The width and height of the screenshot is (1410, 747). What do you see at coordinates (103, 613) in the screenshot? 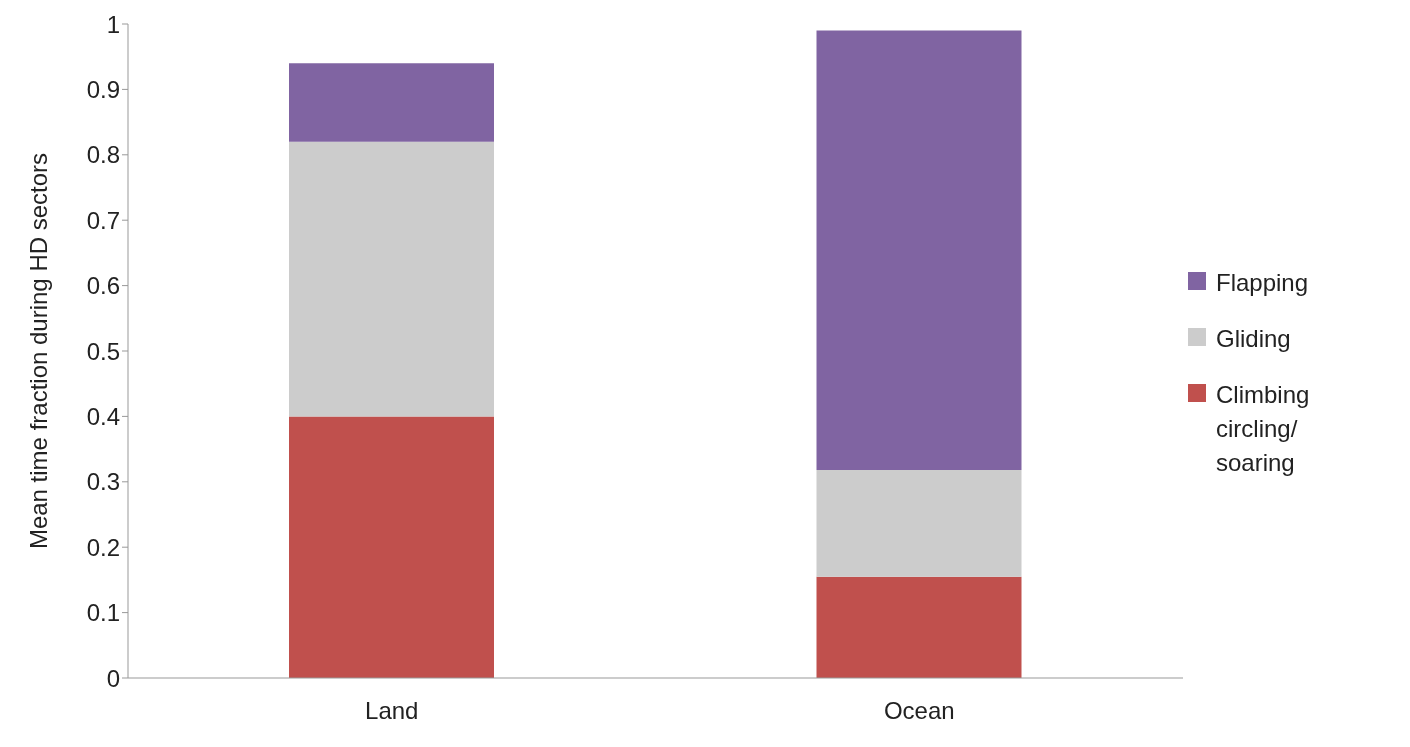
I see `y-tick-label: 0.1` at bounding box center [103, 613].